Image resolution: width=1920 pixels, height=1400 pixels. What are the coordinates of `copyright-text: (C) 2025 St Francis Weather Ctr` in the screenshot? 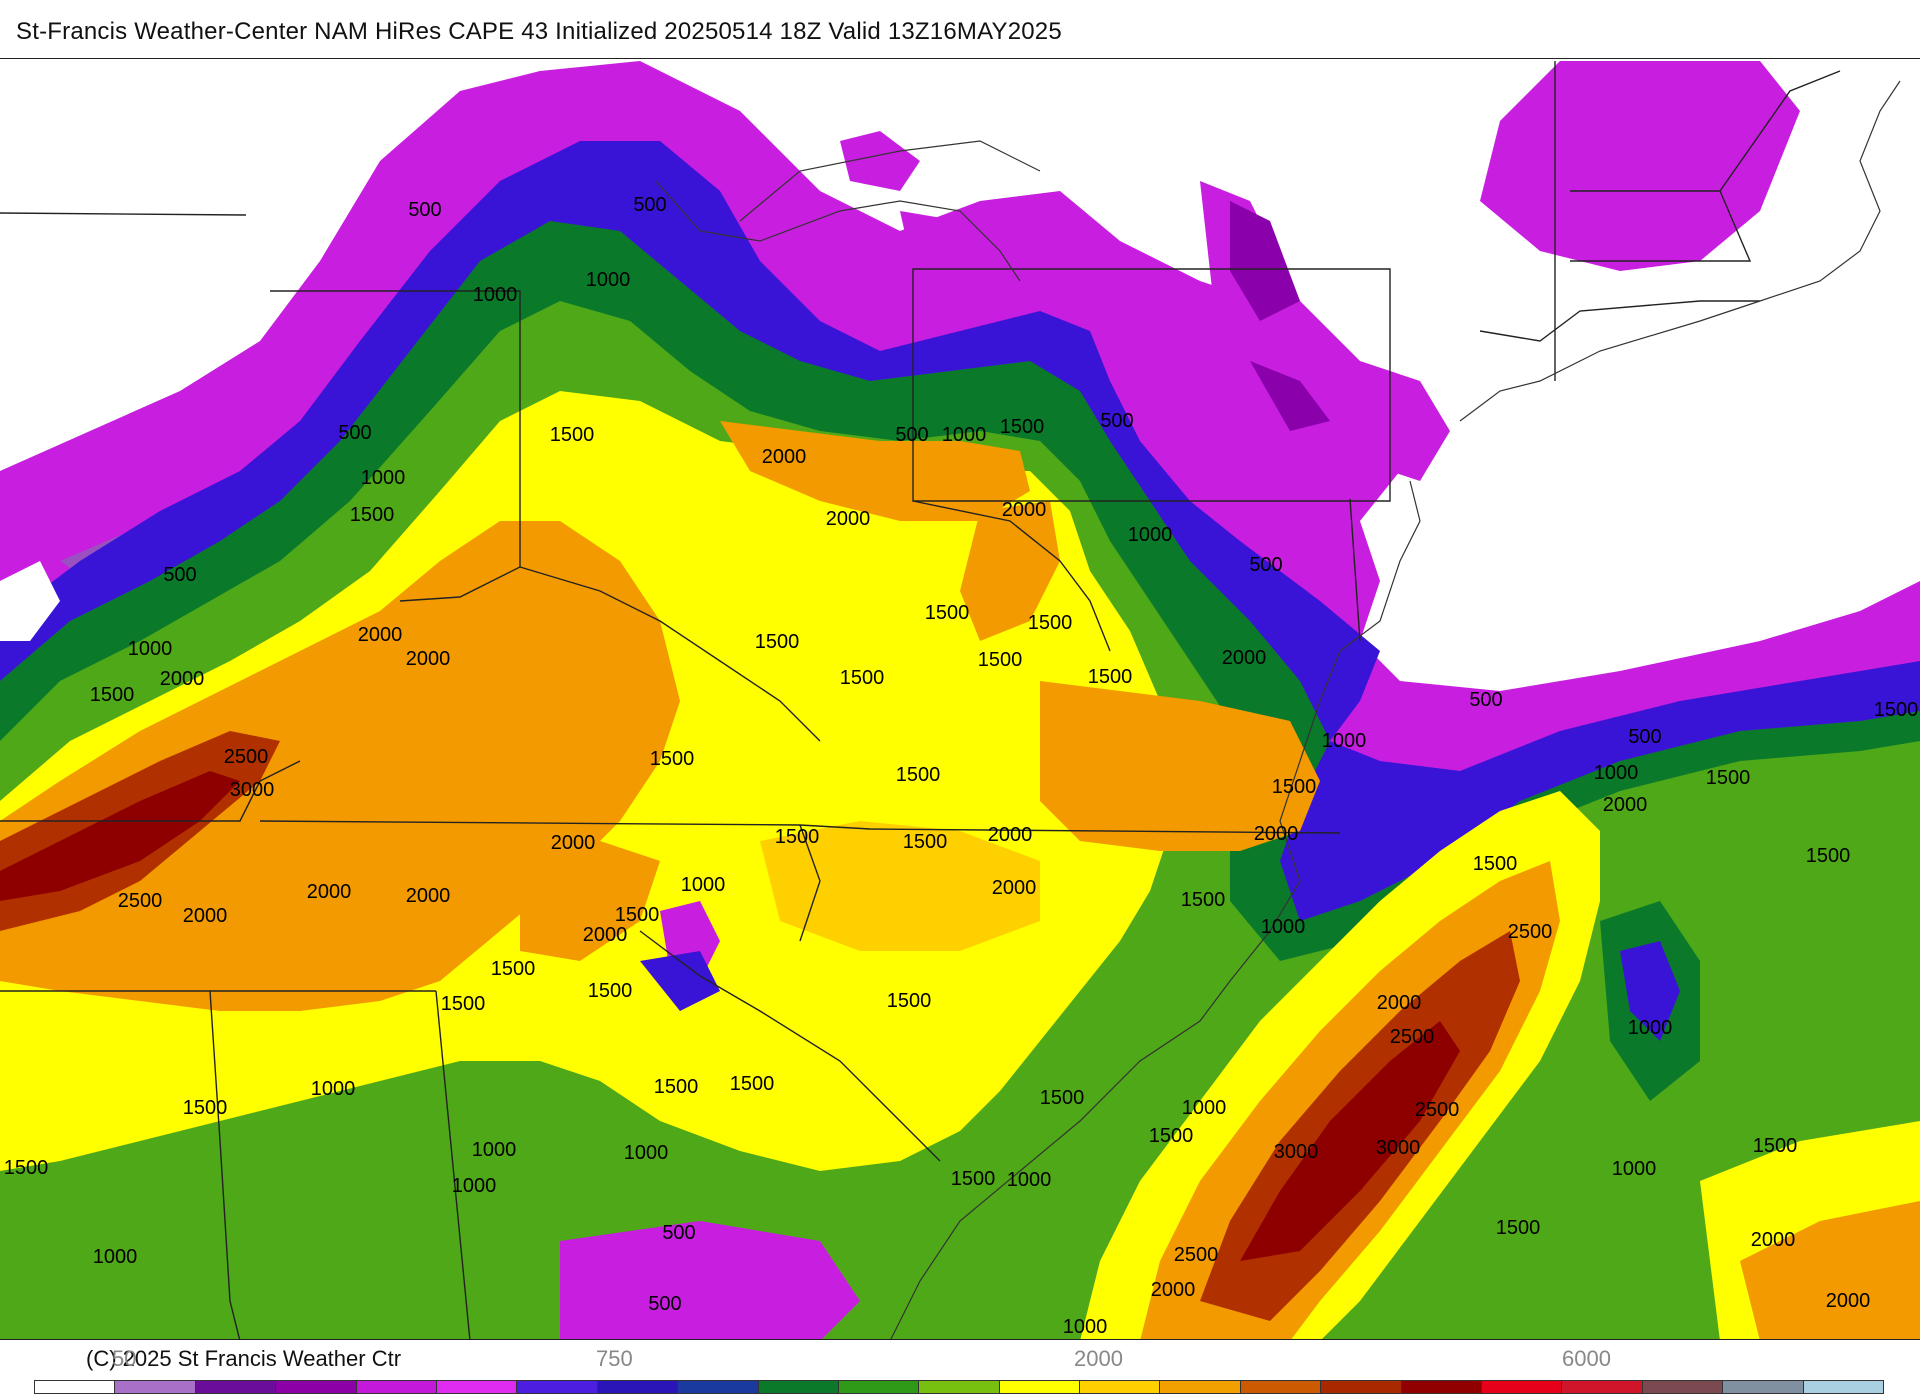 It's located at (244, 1358).